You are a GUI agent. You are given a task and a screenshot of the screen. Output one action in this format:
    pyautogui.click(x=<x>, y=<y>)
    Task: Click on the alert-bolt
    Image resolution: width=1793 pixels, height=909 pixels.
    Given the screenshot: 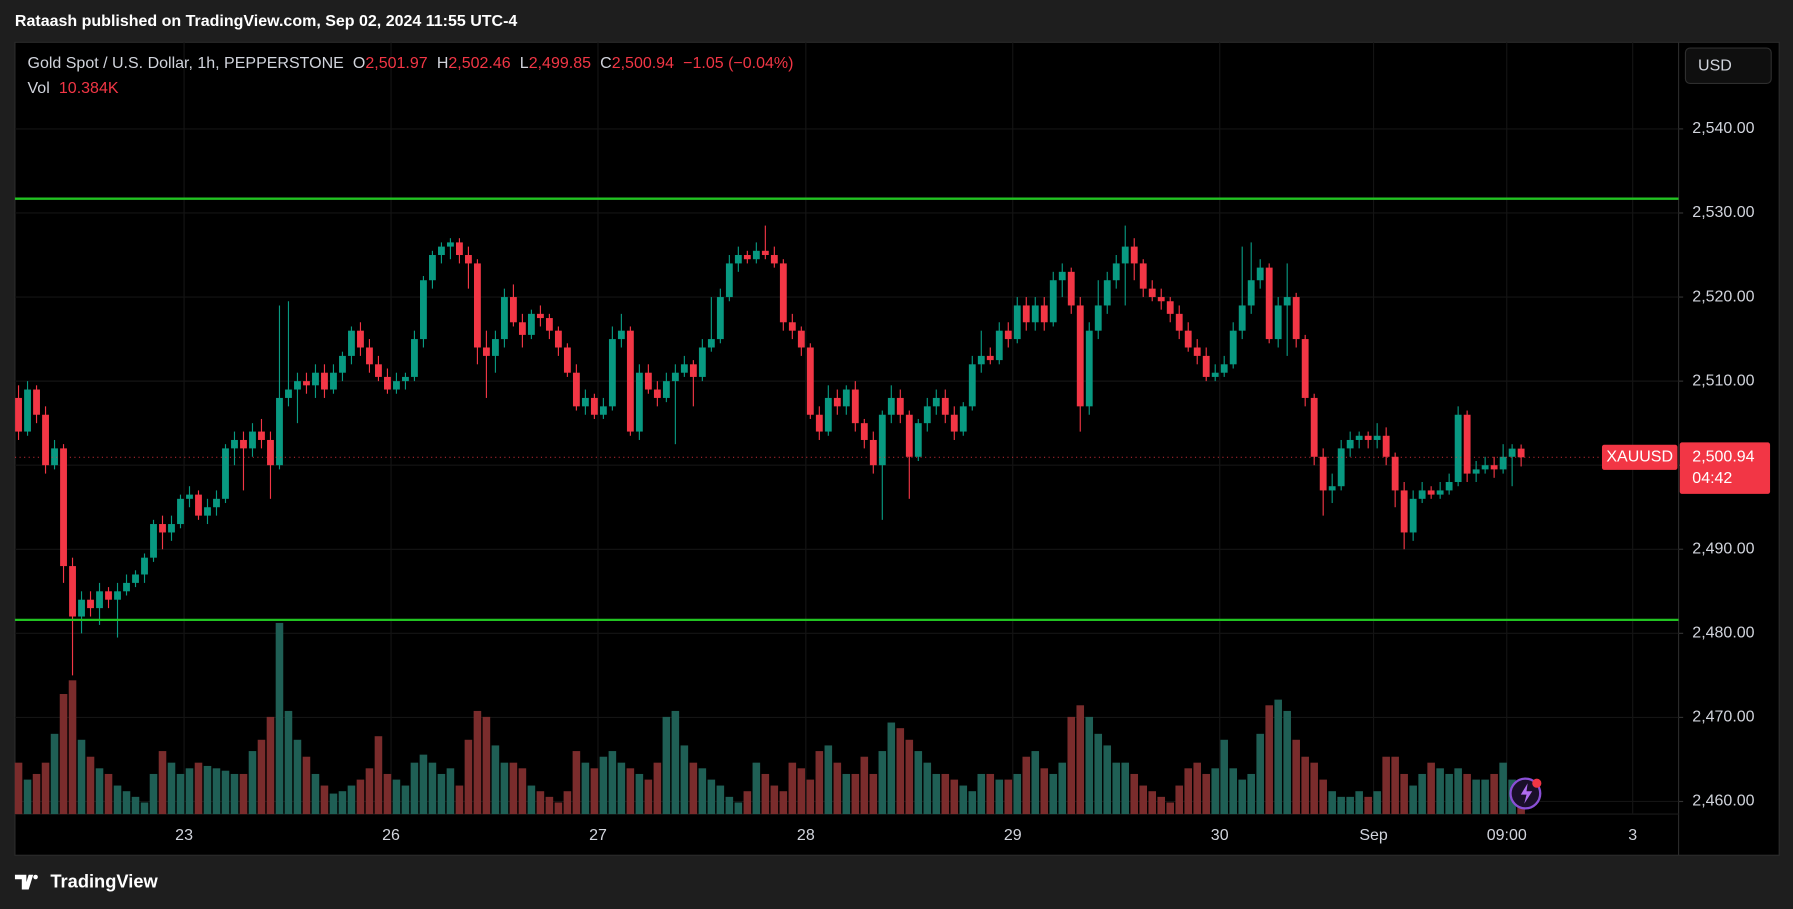 What is the action you would take?
    pyautogui.click(x=1526, y=793)
    